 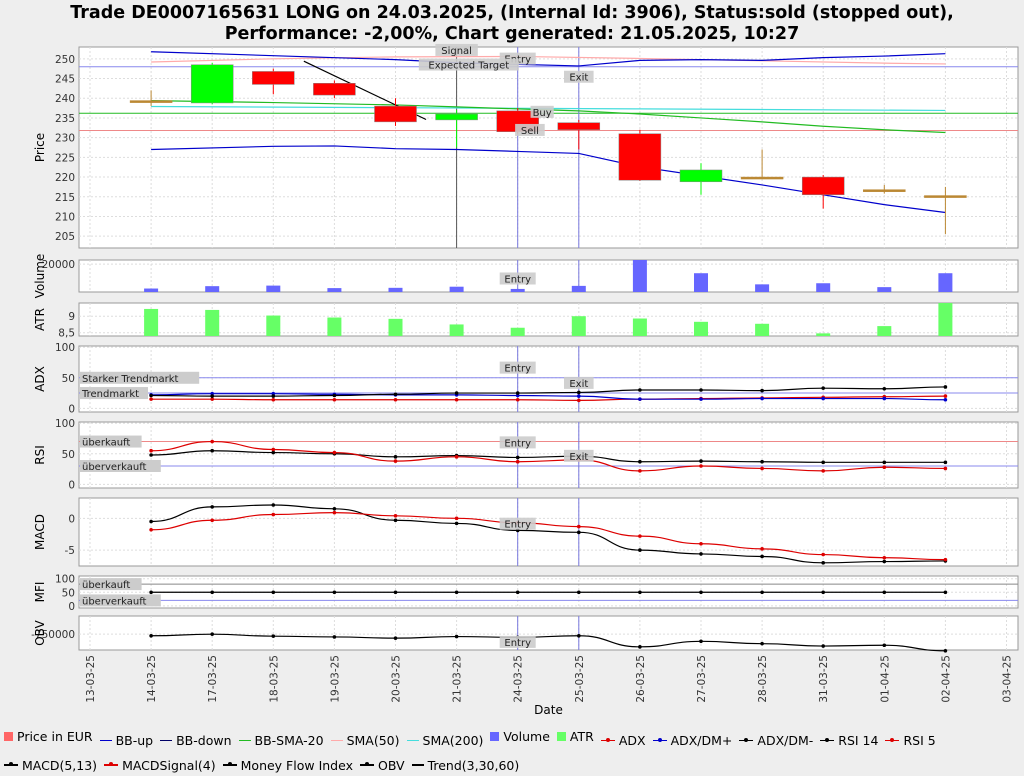 What do you see at coordinates (66, 334) in the screenshot?
I see `y-tick-label: 8,5` at bounding box center [66, 334].